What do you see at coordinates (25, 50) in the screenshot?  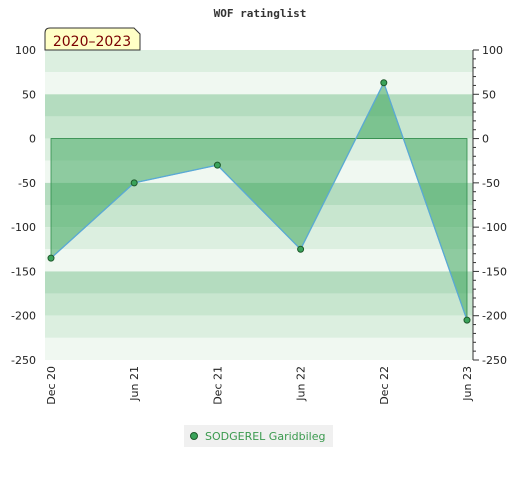 I see `y-tick-label-left: 100` at bounding box center [25, 50].